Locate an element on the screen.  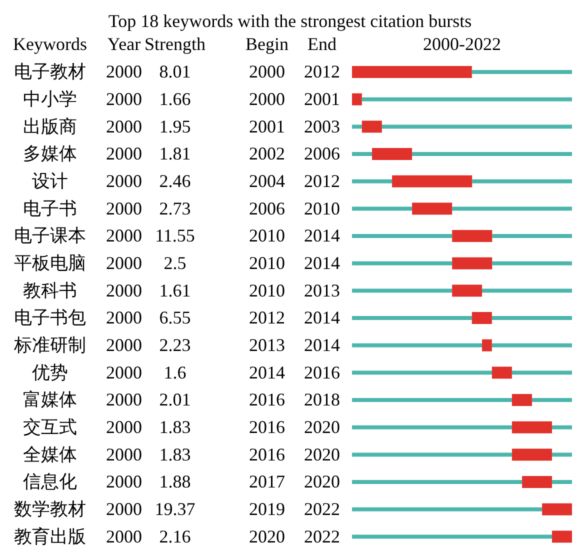
y-tick-label: 中小学 is located at coordinates (50, 99).